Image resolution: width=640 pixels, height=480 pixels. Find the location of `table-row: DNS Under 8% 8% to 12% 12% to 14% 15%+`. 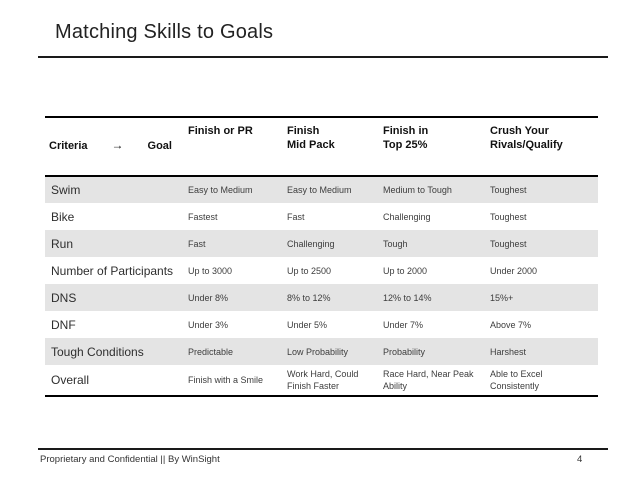

table-row: DNS Under 8% 8% to 12% 12% to 14% 15%+ is located at coordinates (321, 298).